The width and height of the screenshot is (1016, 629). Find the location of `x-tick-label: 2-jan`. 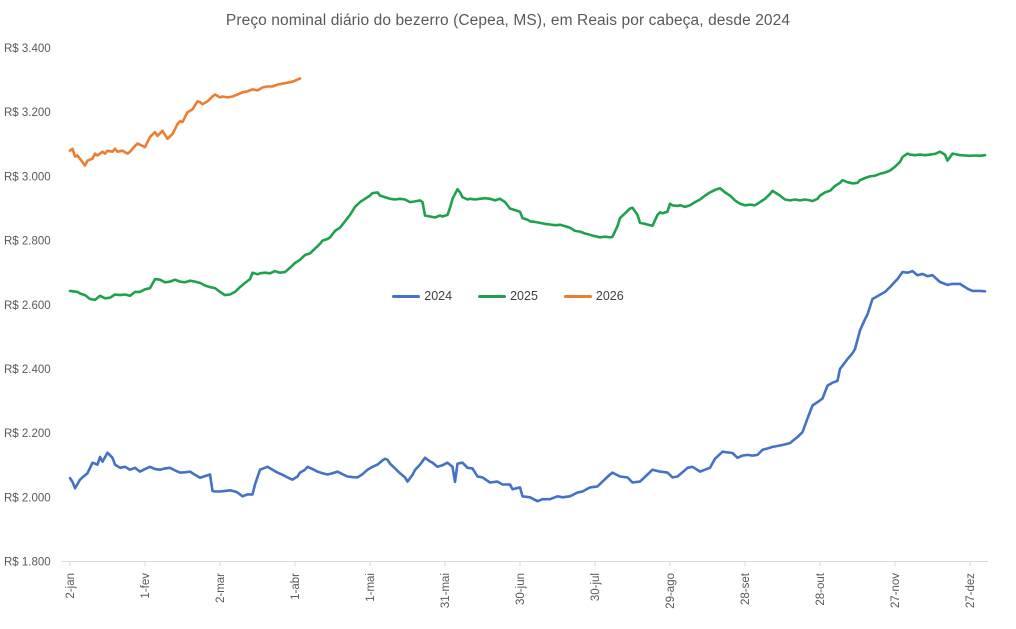

x-tick-label: 2-jan is located at coordinates (71, 586).